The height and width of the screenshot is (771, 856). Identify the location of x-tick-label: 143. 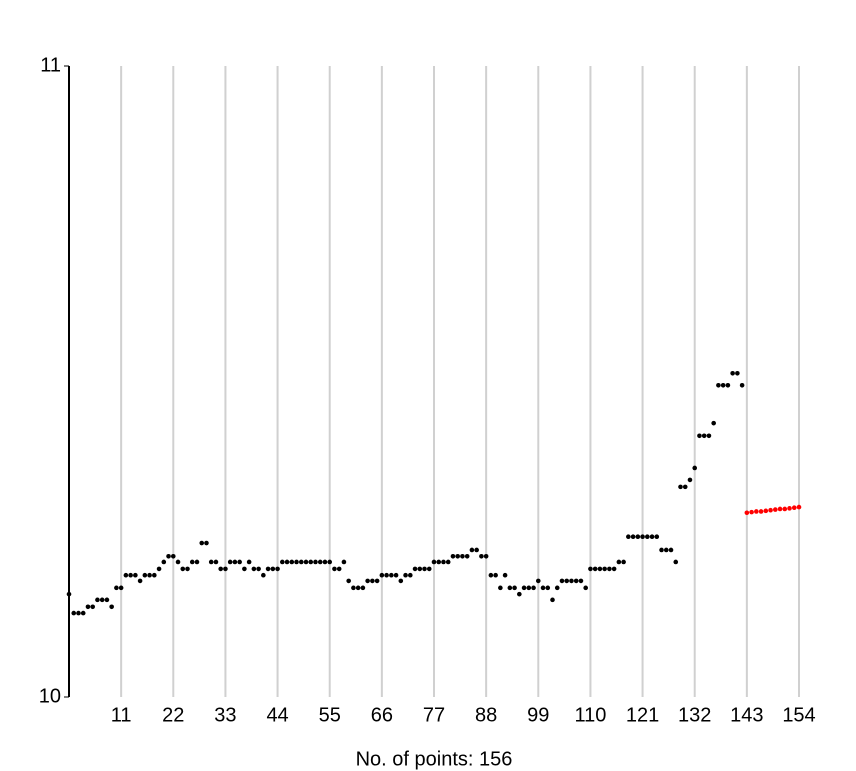
(746, 715).